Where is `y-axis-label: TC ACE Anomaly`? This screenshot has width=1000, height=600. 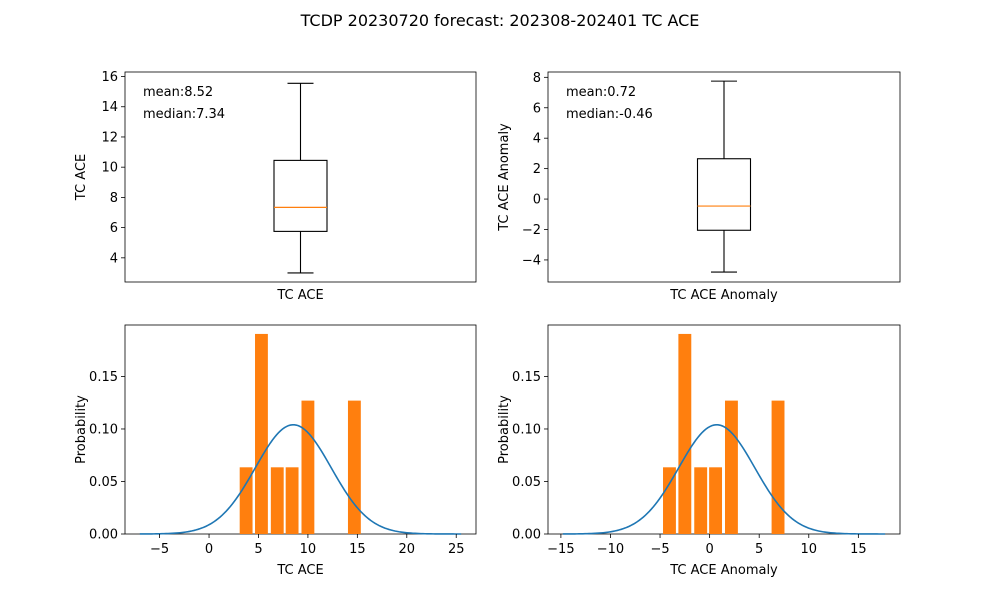 y-axis-label: TC ACE Anomaly is located at coordinates (504, 177).